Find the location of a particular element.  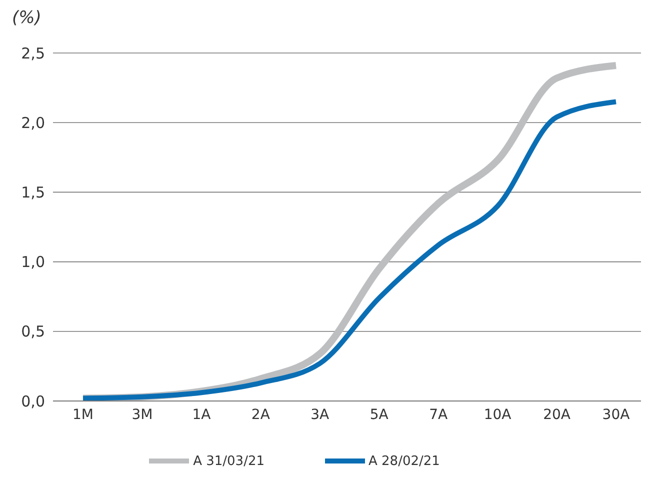

x-tick-label: 20A is located at coordinates (557, 414).